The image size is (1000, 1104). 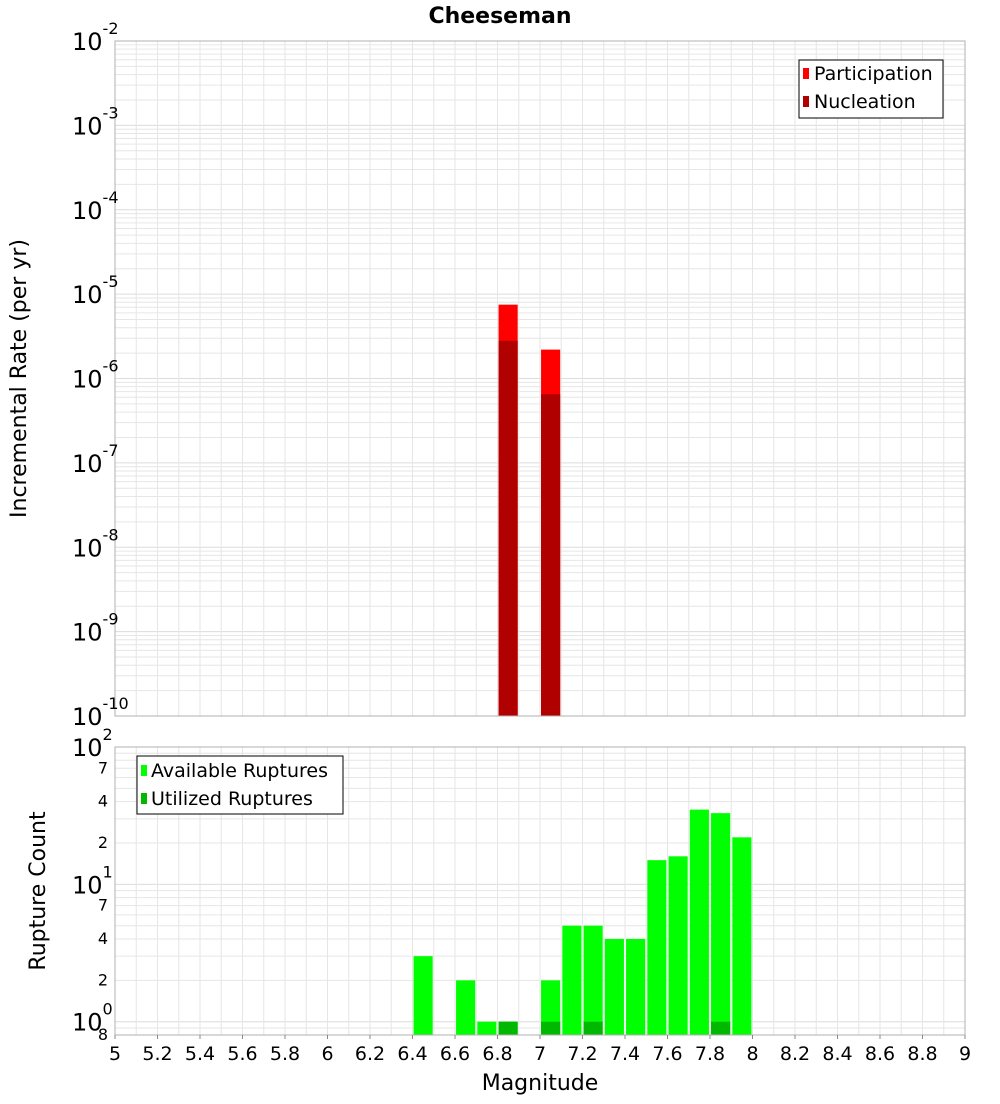 I want to click on y-tick-label: 10⁻⁶, so click(x=95, y=375).